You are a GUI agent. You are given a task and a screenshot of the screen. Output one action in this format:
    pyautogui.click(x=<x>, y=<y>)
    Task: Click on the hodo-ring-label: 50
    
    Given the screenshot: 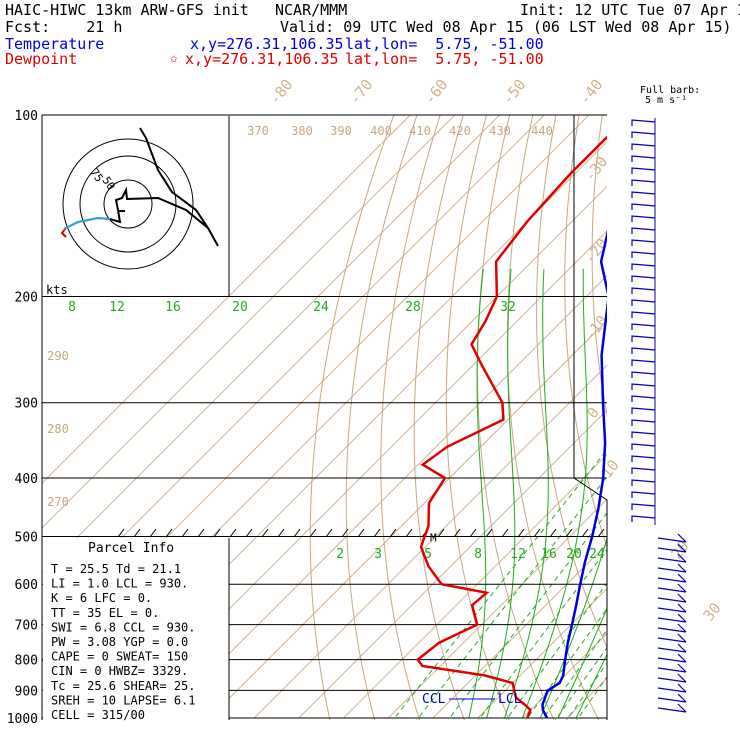 What is the action you would take?
    pyautogui.click(x=109, y=183)
    